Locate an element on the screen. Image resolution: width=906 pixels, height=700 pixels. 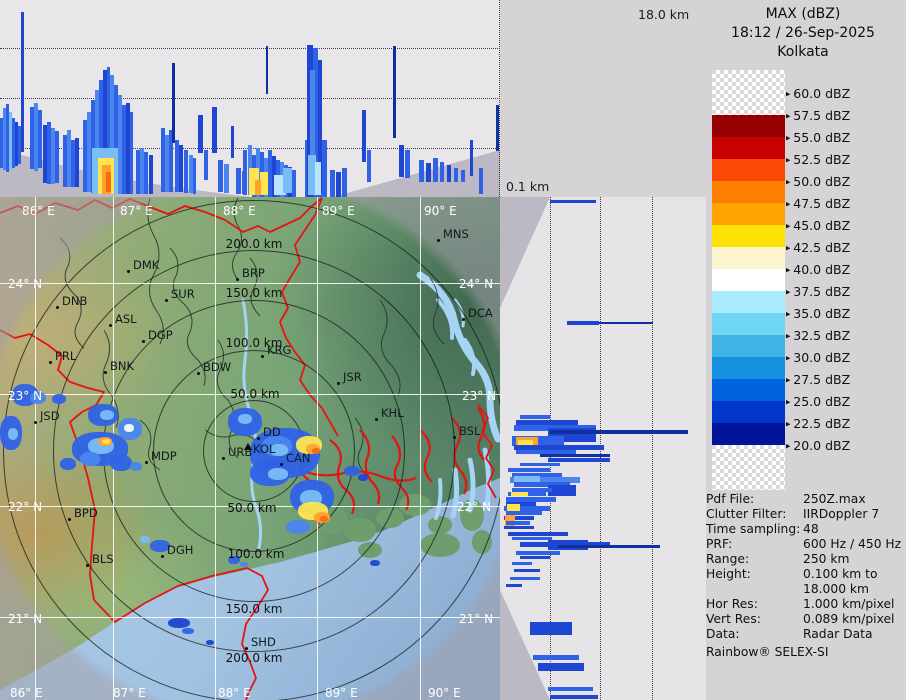
longitude-label: 89° E is located at coordinates (338, 211).